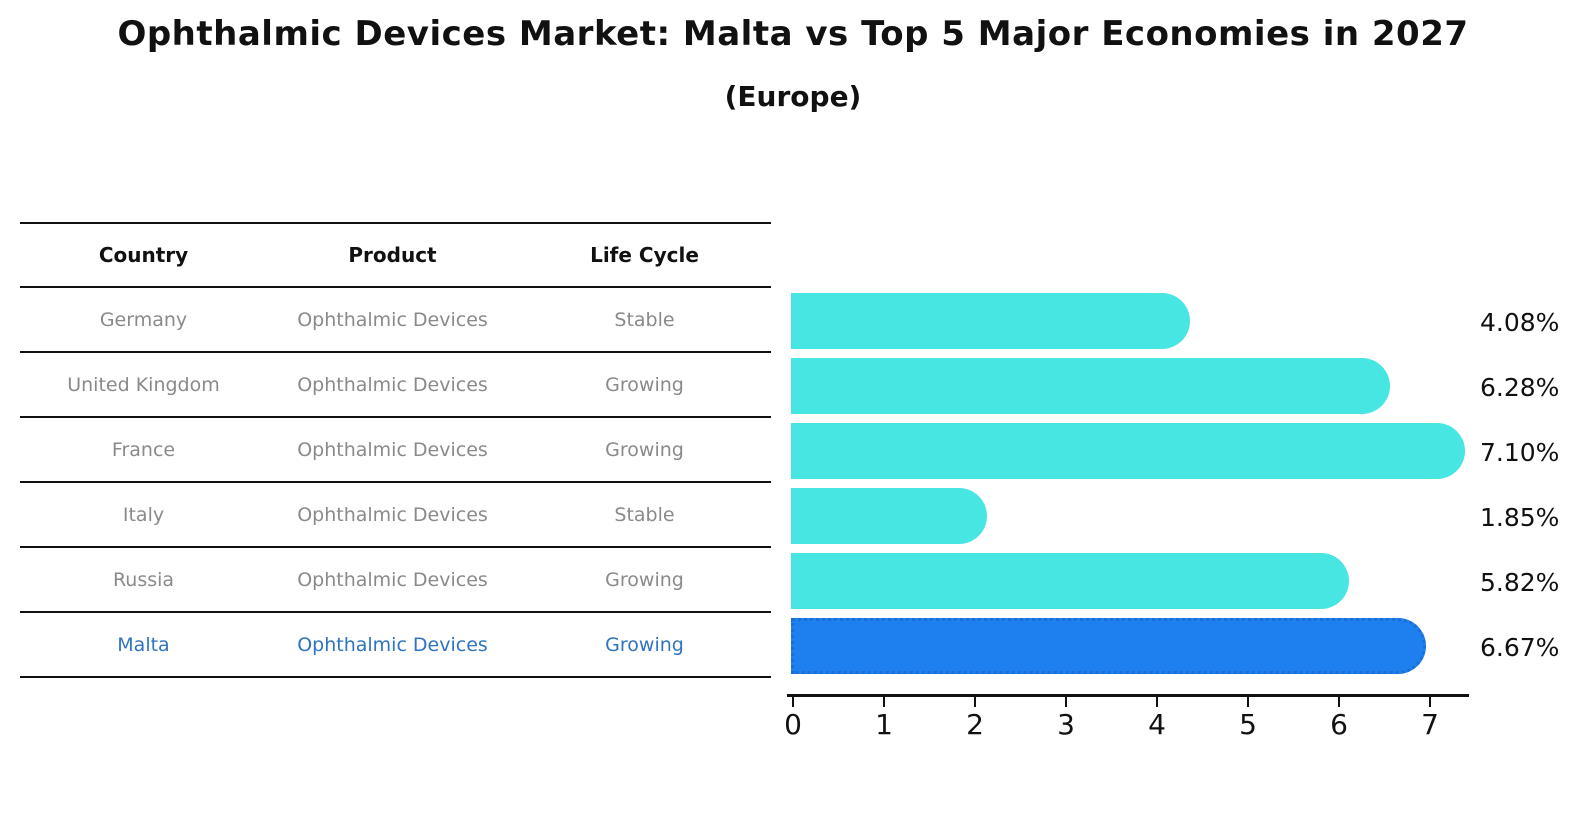 The width and height of the screenshot is (1586, 823). I want to click on table-row: Germany Ophthalmic Devices Stable, so click(395, 320).